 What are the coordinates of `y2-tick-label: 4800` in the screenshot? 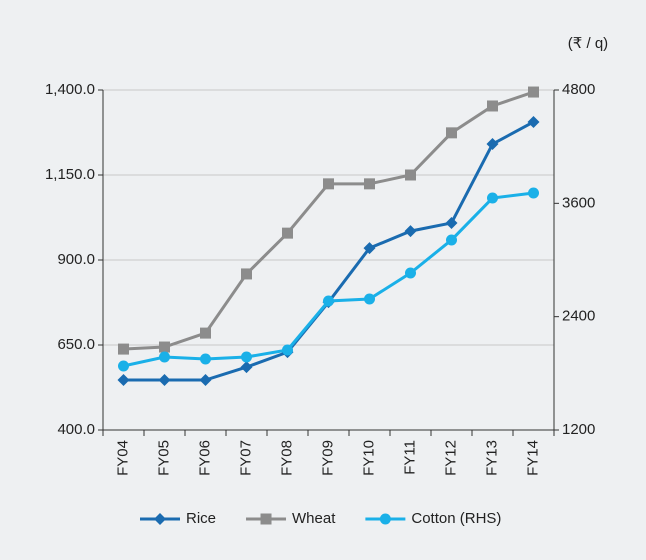 It's located at (578, 89).